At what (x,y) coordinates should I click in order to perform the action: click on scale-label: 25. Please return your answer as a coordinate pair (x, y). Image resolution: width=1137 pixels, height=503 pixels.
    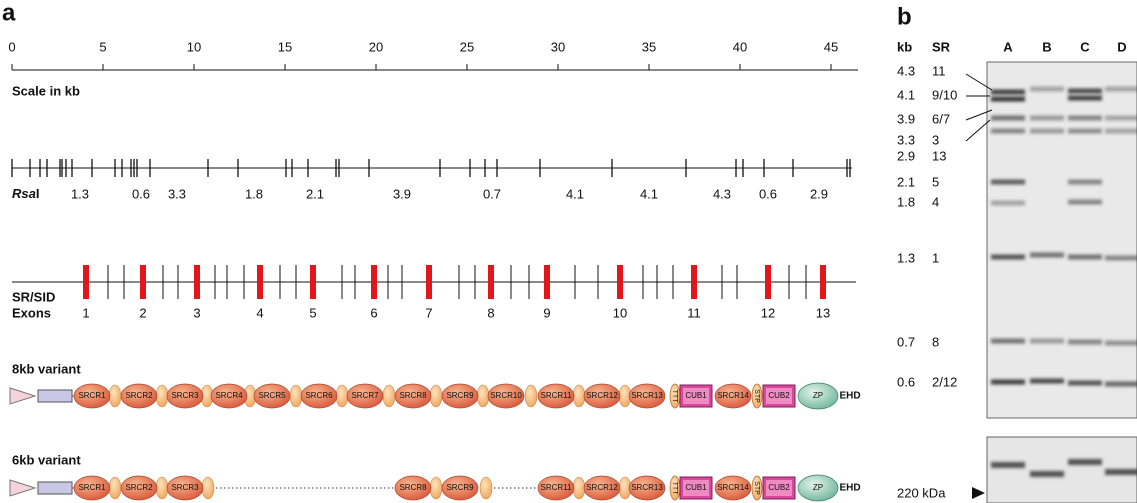
    Looking at the image, I should click on (467, 46).